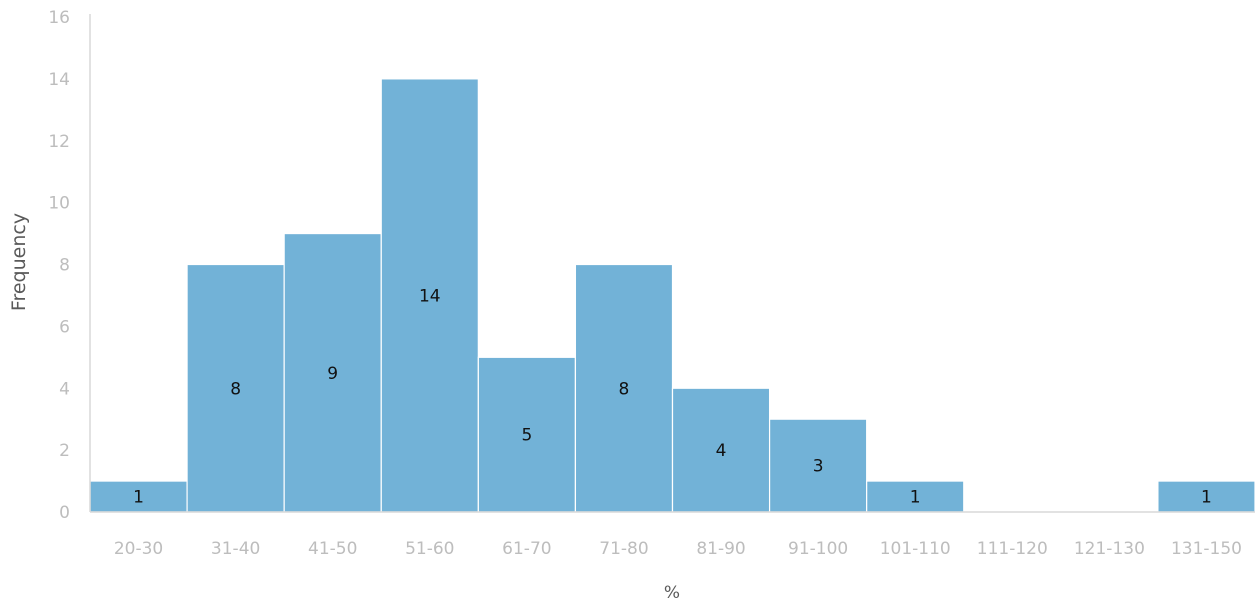 The width and height of the screenshot is (1257, 609). Describe the element at coordinates (720, 549) in the screenshot. I see `x-tick-81-90: 81-90` at that location.